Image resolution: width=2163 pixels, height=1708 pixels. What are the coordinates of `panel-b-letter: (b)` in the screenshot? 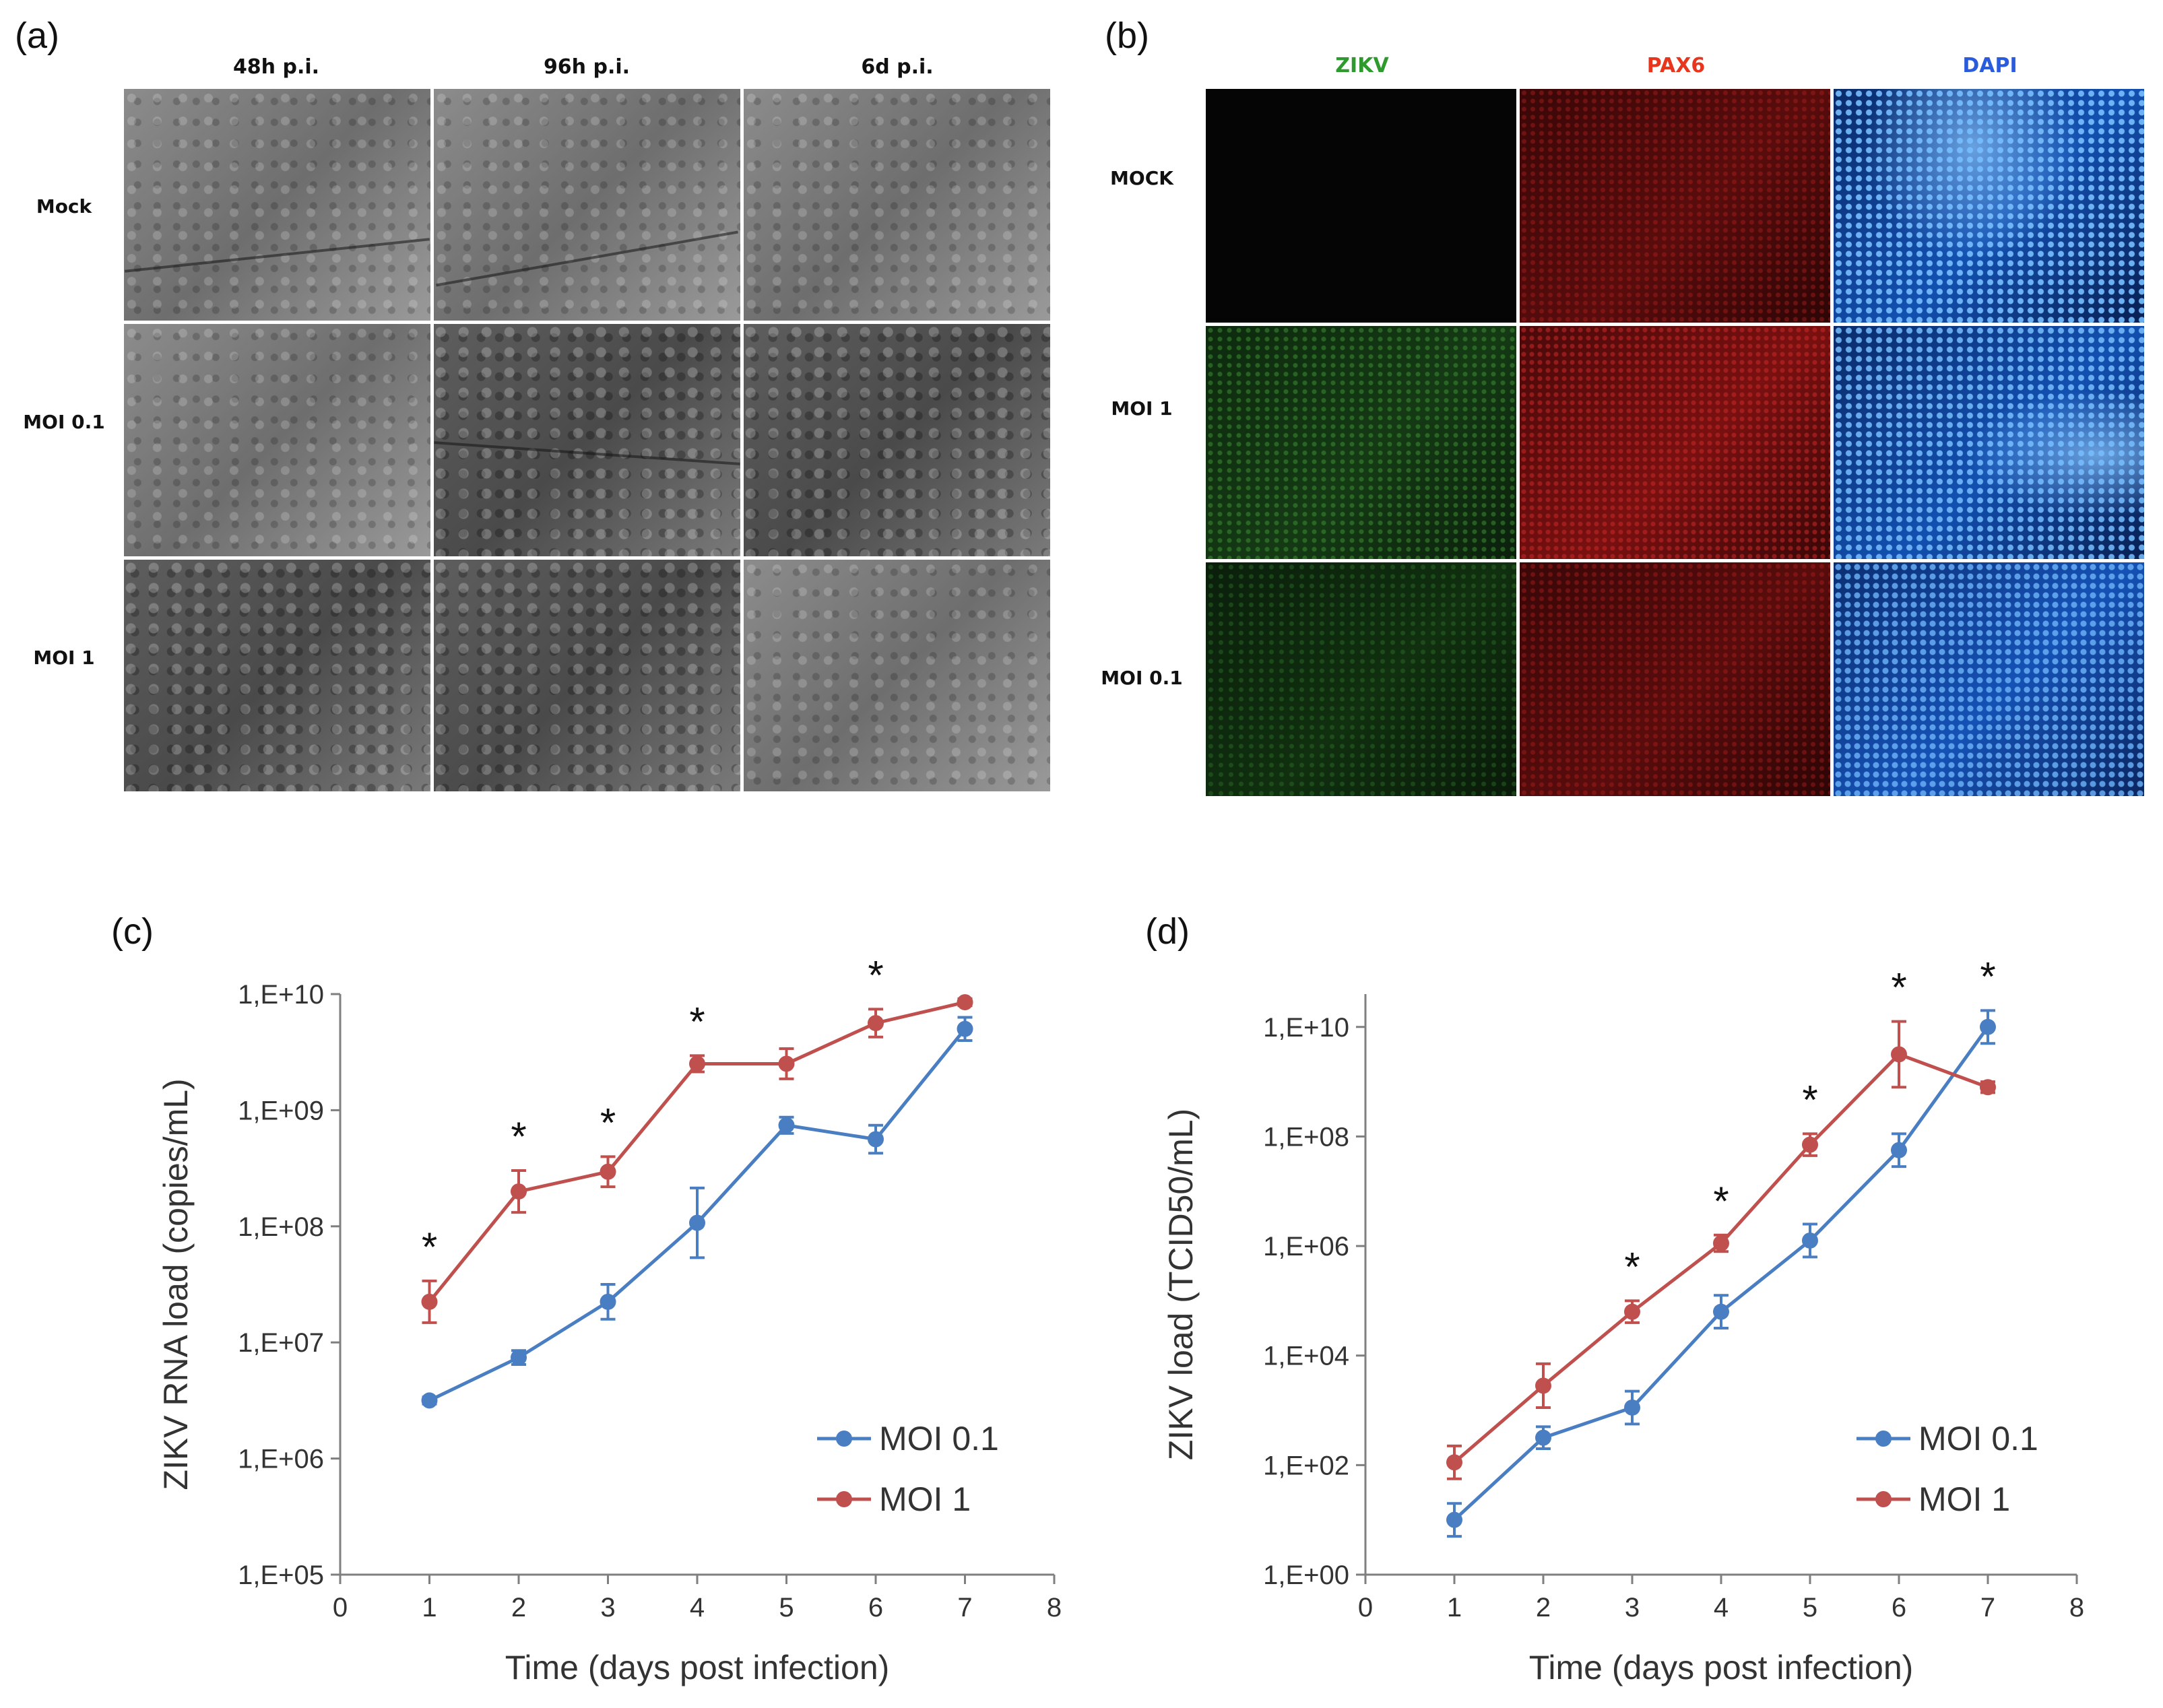 It's located at (1127, 35).